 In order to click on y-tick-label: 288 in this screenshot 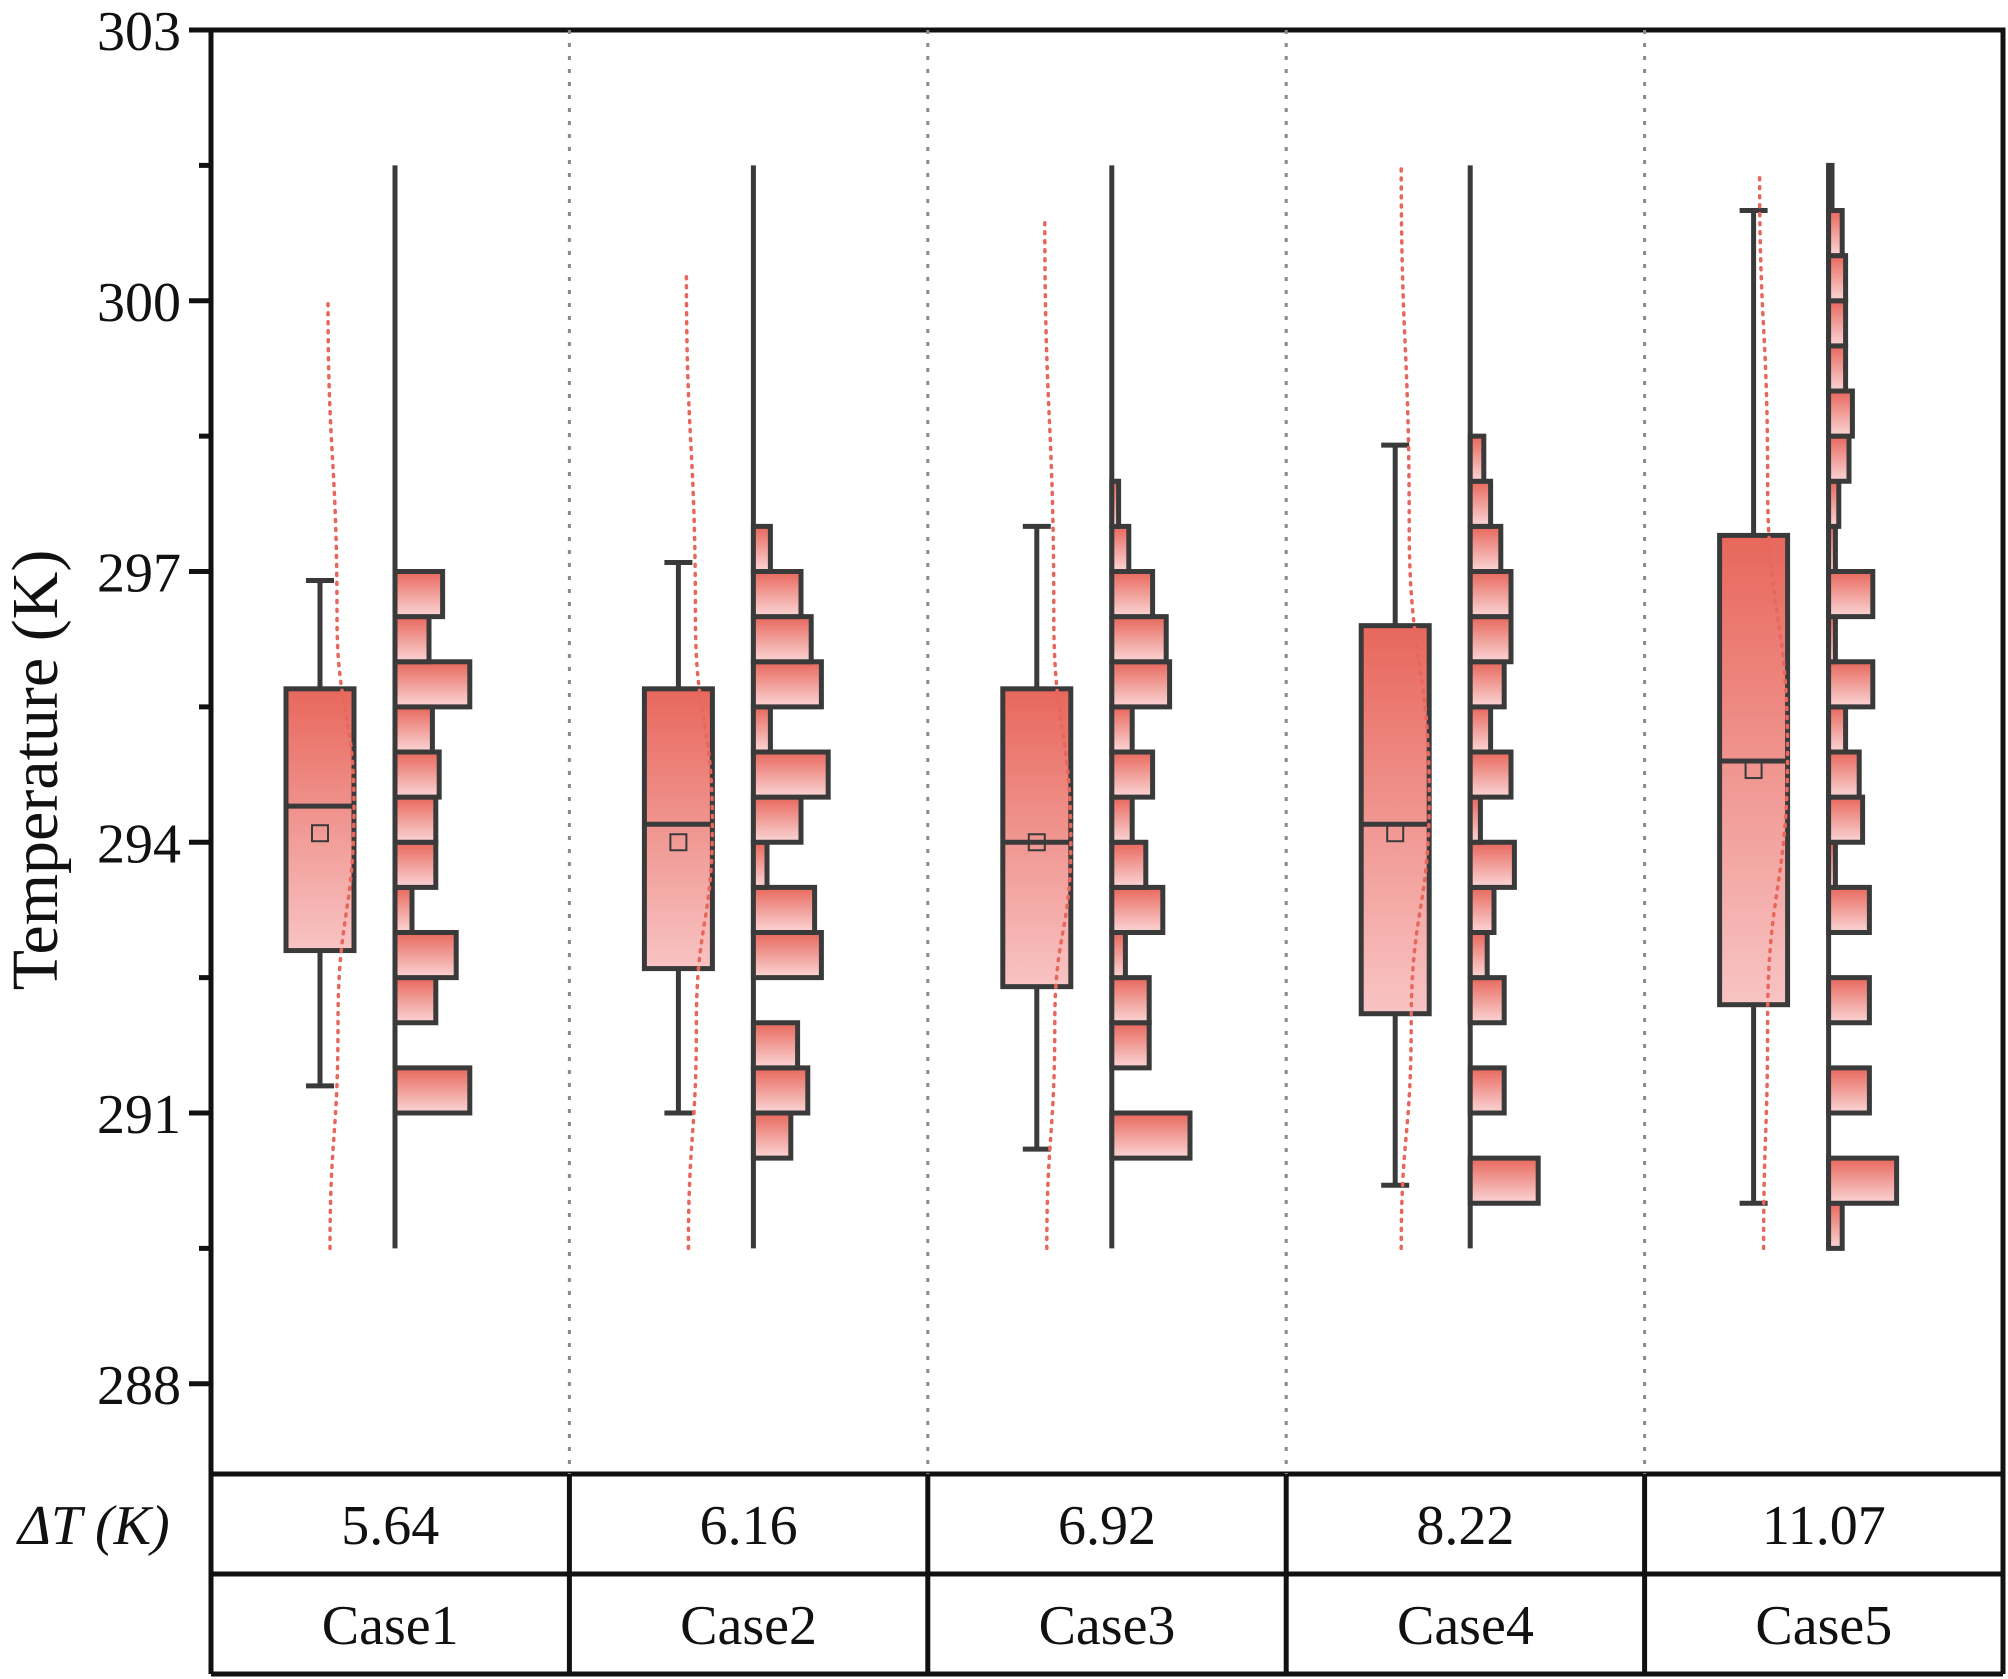, I will do `click(139, 1386)`.